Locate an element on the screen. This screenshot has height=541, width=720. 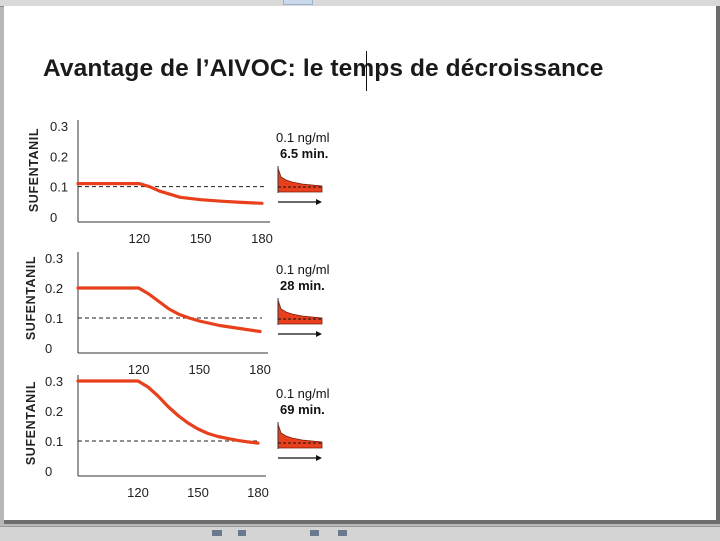
decay-inset-1: 0.1 ng/ml6.5 min. is located at coordinates (303, 167).